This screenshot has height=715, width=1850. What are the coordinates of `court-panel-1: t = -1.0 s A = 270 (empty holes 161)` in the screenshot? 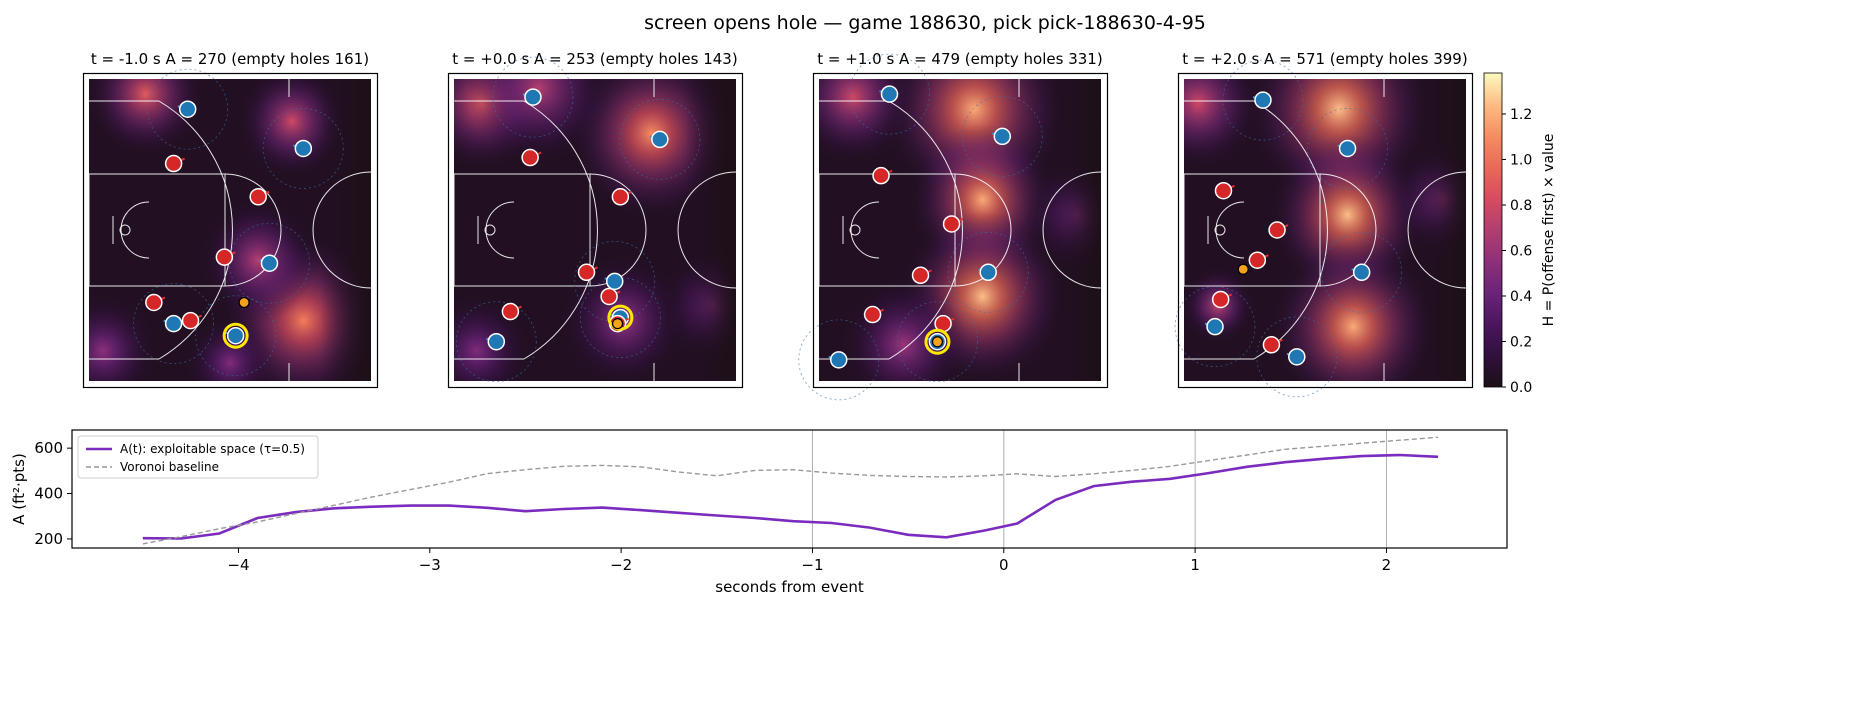 It's located at (230, 219).